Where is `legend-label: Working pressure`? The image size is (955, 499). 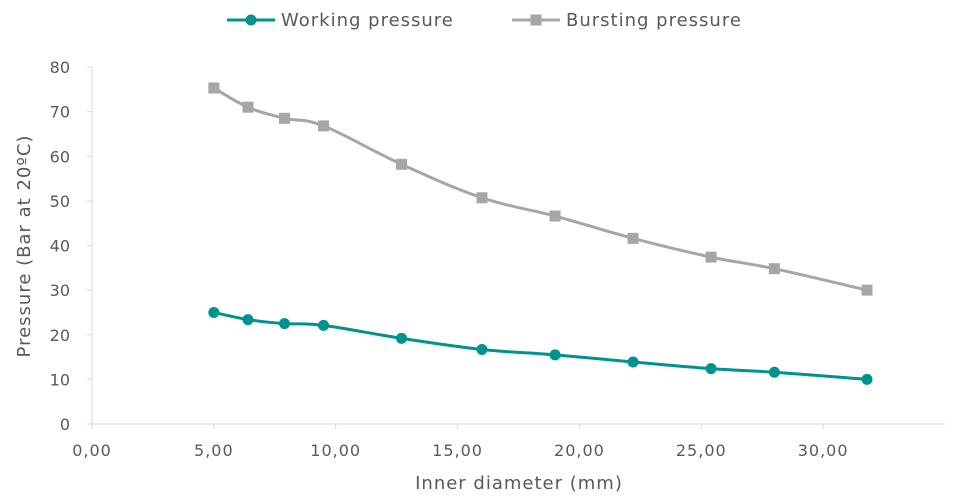
legend-label: Working pressure is located at coordinates (367, 20).